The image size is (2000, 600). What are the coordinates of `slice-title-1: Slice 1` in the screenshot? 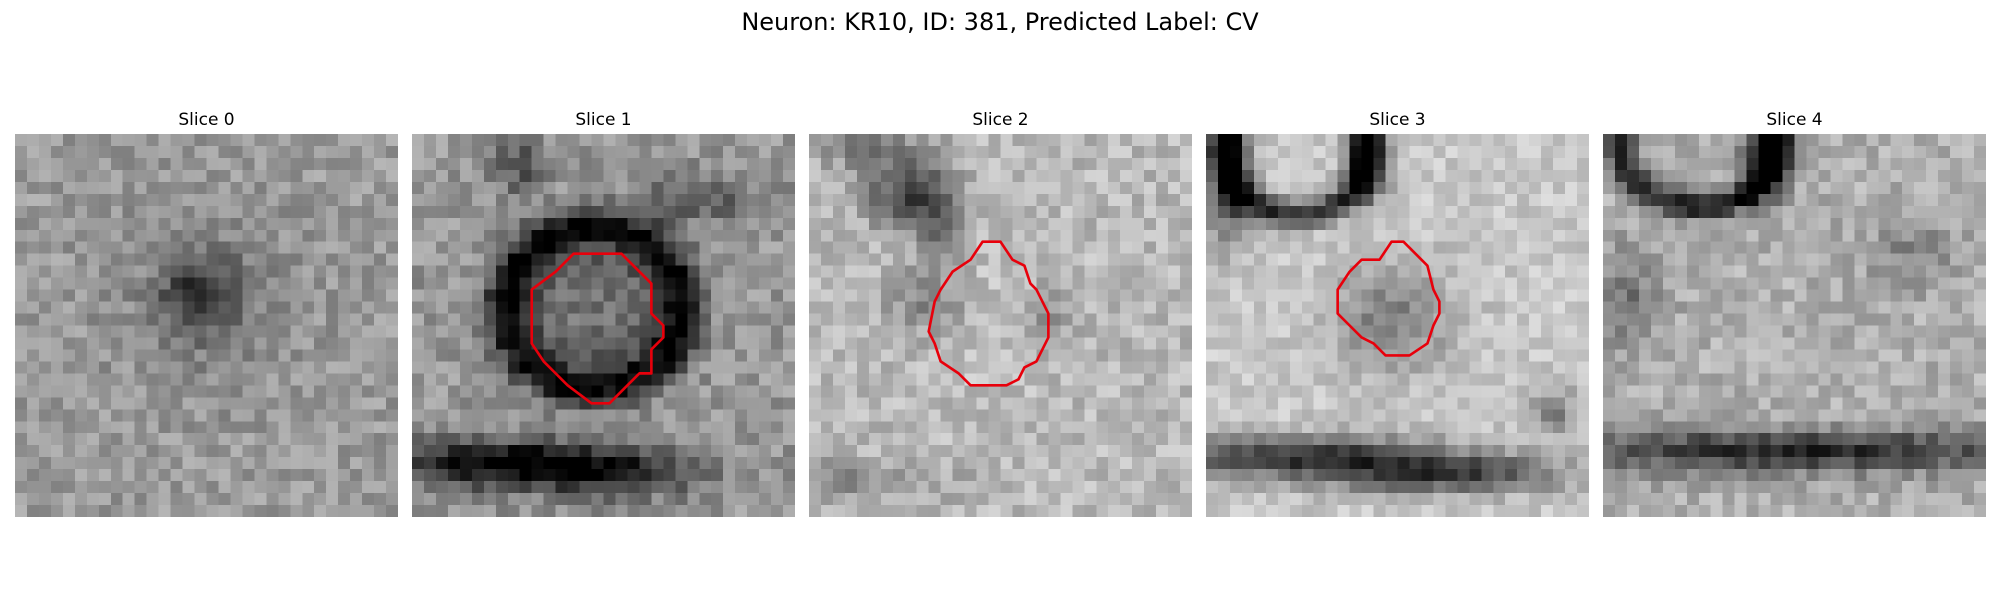 It's located at (603, 120).